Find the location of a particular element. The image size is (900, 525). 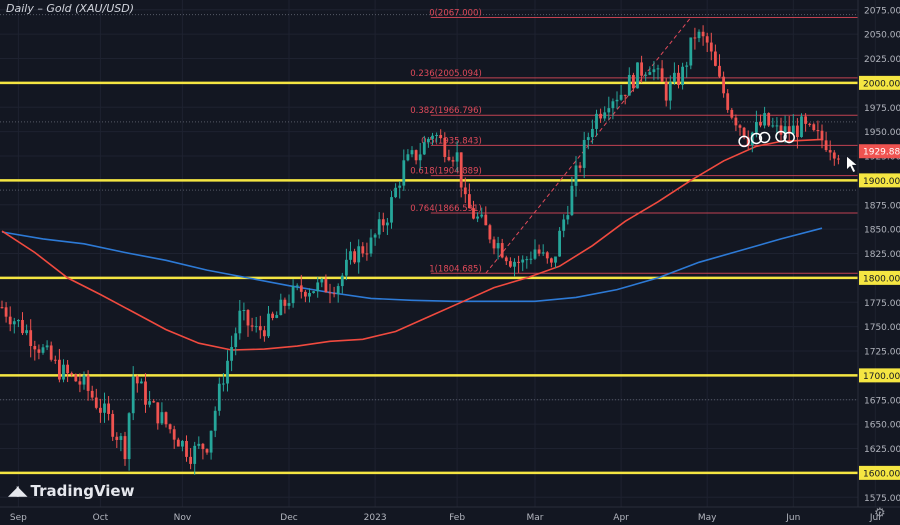

gear-icon: ⚙ is located at coordinates (880, 513).